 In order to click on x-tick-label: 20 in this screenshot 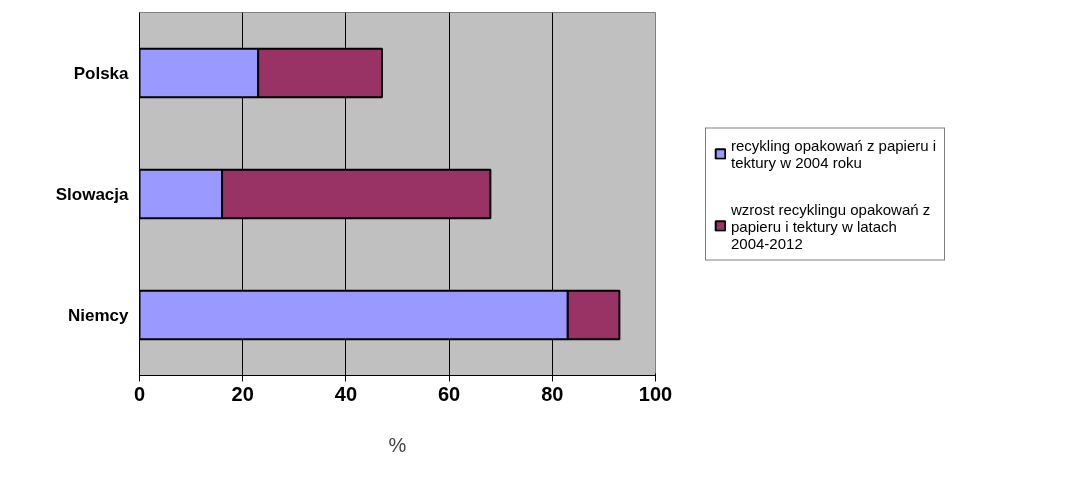, I will do `click(242, 393)`.